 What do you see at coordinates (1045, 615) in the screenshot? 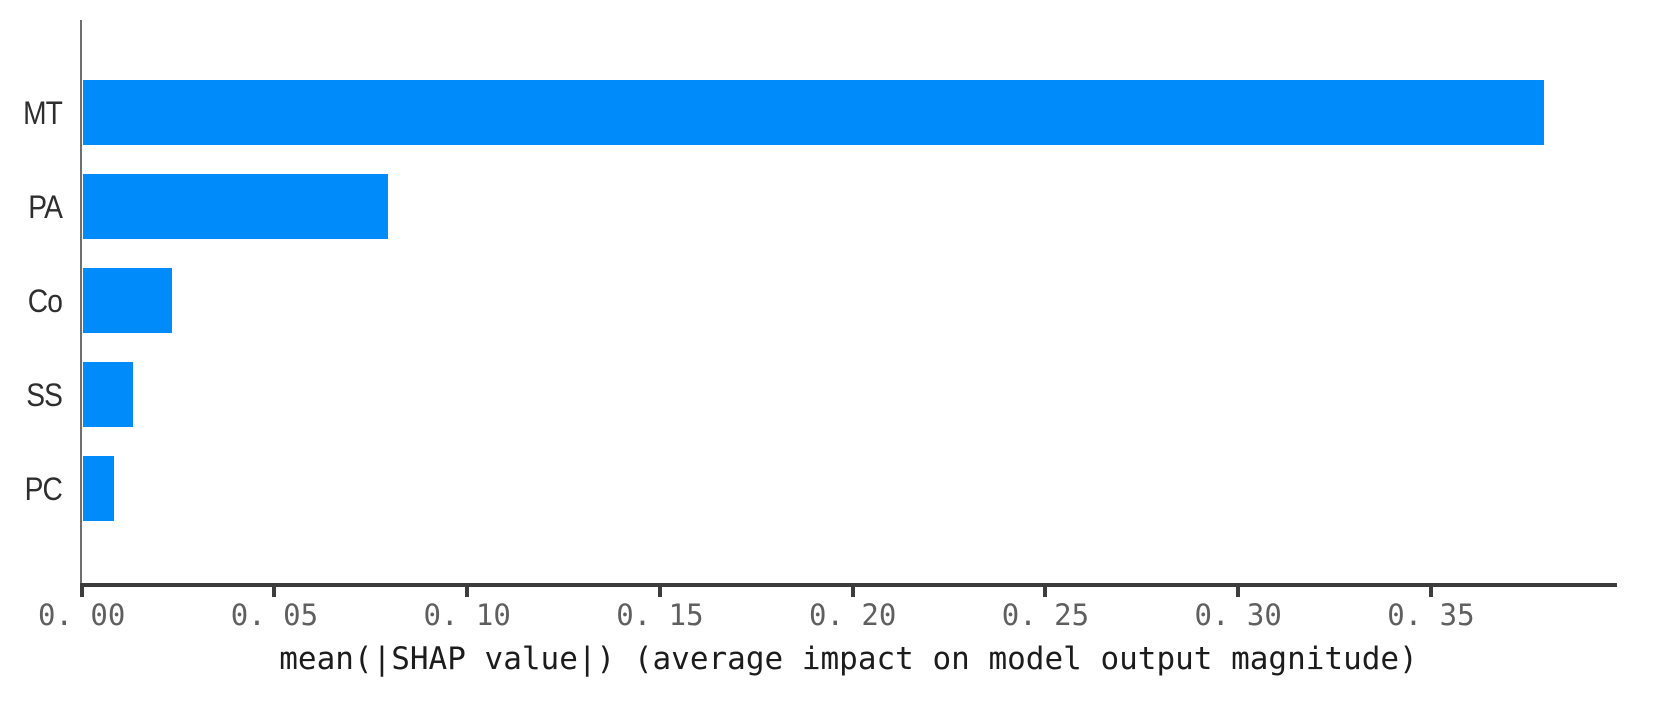
I see `x-tick-label: 0. 25` at bounding box center [1045, 615].